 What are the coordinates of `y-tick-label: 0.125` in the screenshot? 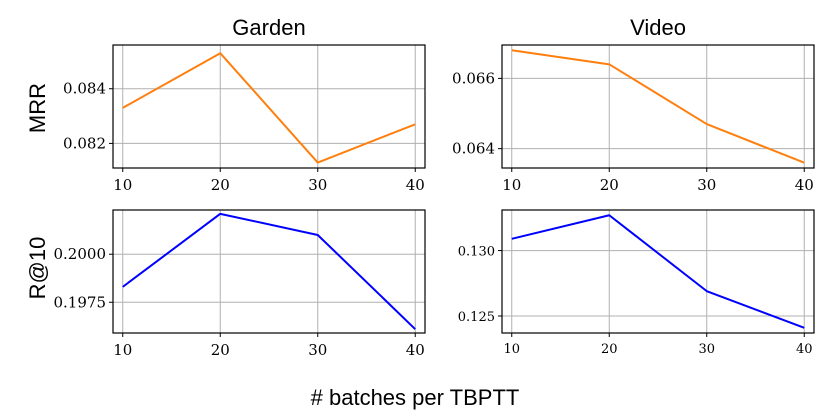 It's located at (476, 317).